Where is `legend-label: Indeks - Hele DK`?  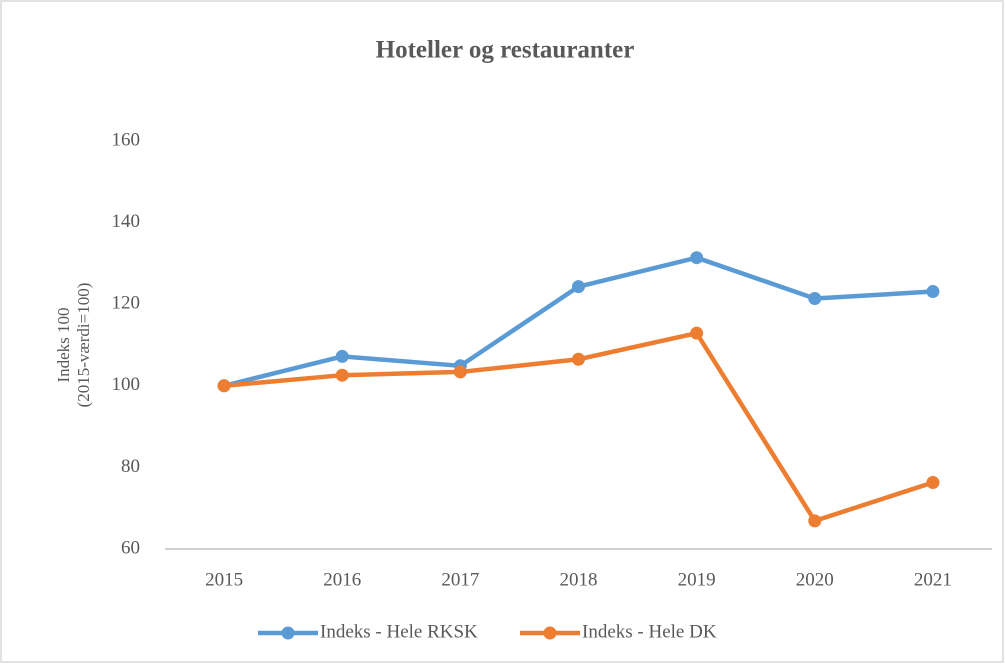 legend-label: Indeks - Hele DK is located at coordinates (649, 631).